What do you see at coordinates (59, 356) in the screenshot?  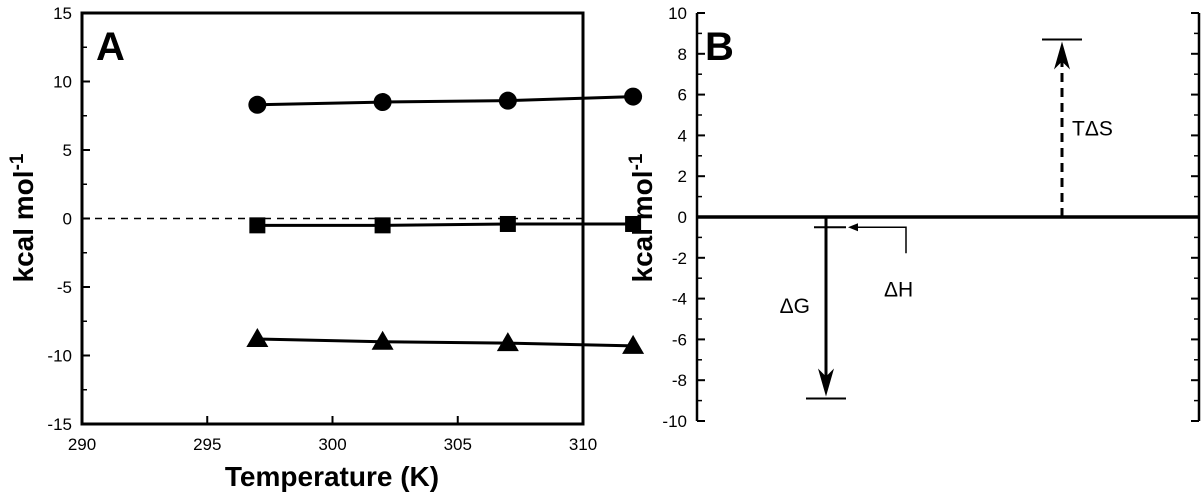 I see `panel-a-y-tick-label: -10` at bounding box center [59, 356].